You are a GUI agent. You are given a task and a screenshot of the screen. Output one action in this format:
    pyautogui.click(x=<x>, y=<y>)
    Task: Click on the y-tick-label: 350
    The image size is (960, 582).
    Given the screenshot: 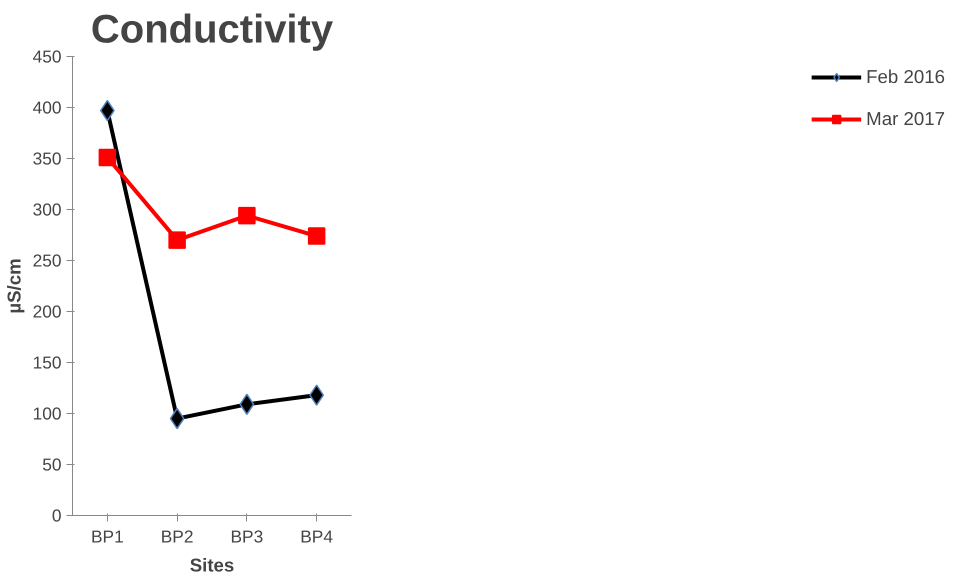 What is the action you would take?
    pyautogui.click(x=47, y=158)
    